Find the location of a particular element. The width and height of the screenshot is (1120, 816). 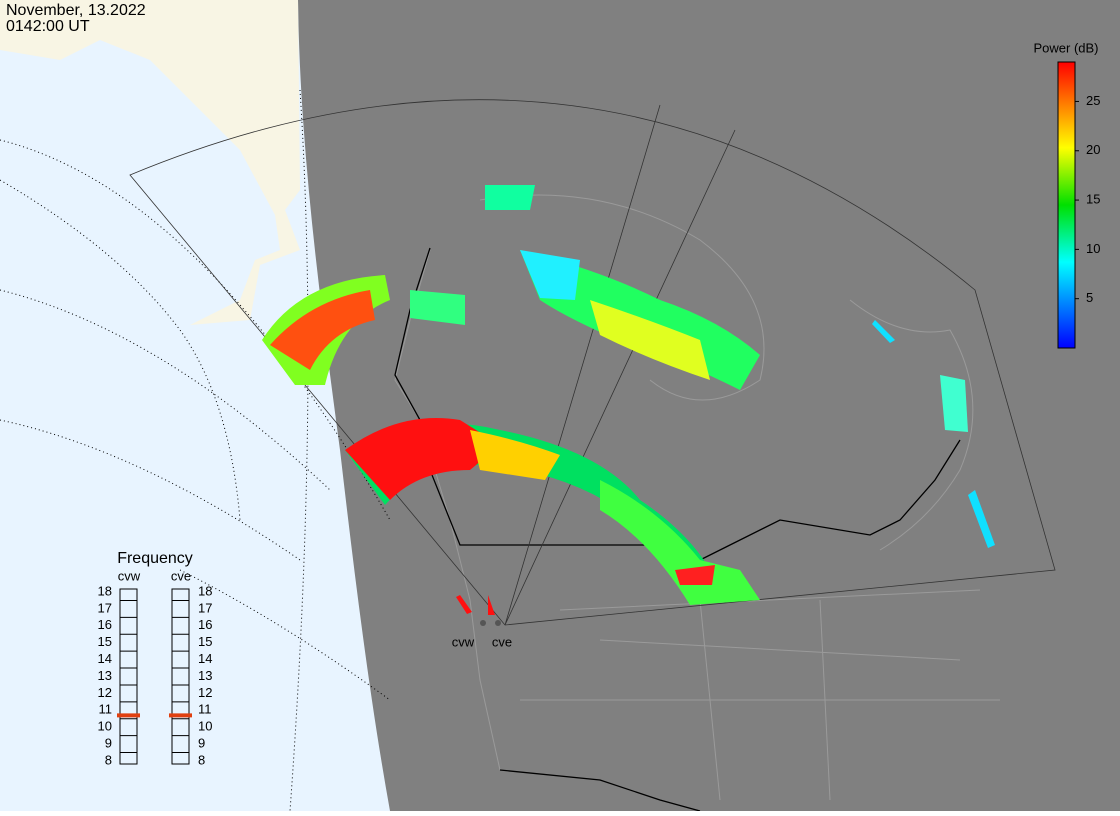

station-cve is located at coordinates (498, 623).